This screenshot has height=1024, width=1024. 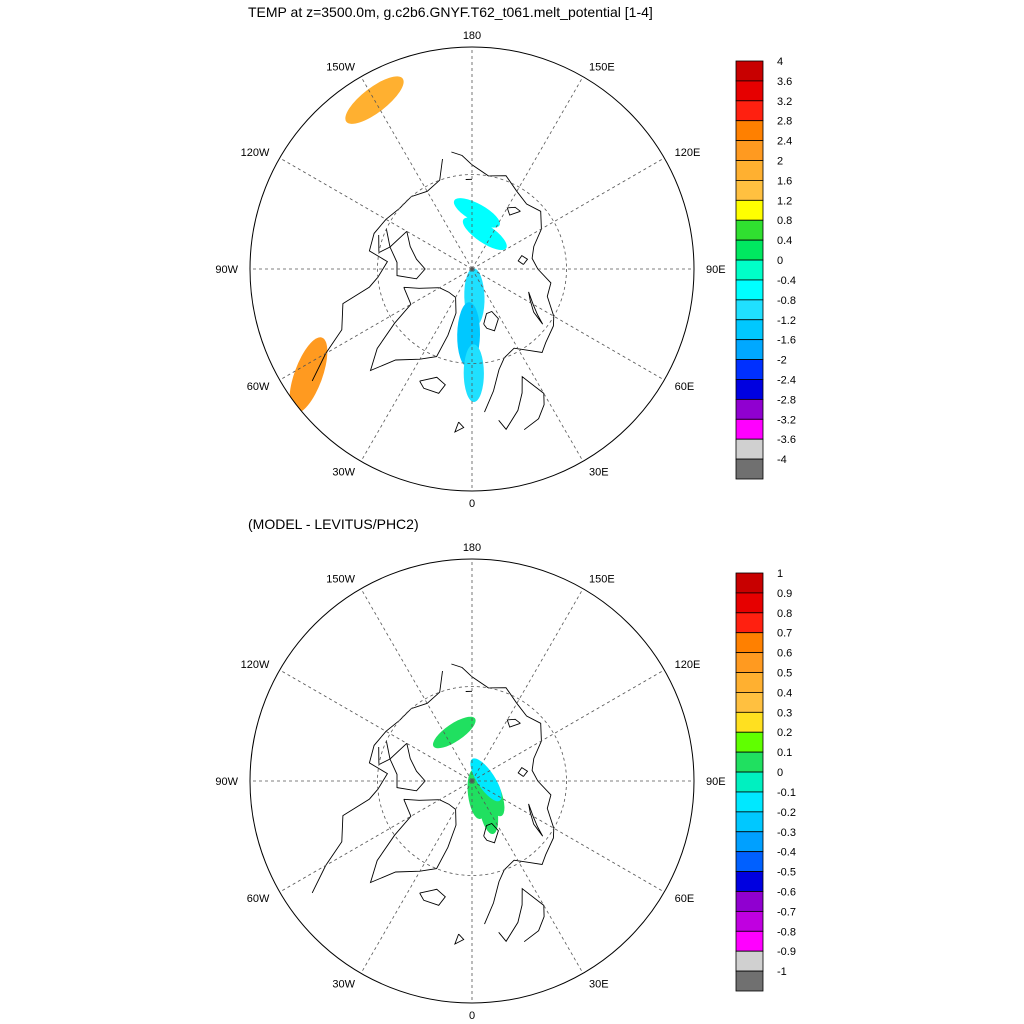 What do you see at coordinates (786, 381) in the screenshot?
I see `colorbar-tick-label: -2.4` at bounding box center [786, 381].